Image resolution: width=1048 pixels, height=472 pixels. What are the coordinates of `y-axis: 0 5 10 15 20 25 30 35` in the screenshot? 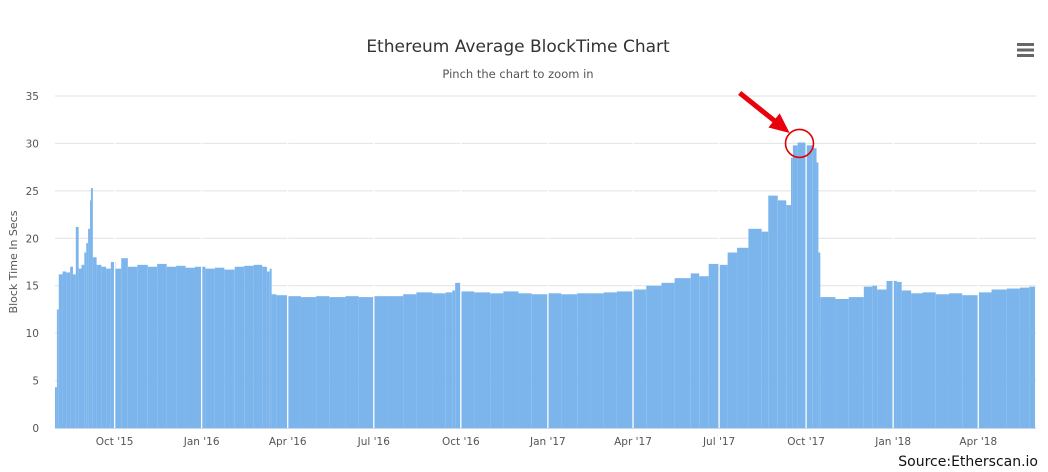 It's located at (32, 263).